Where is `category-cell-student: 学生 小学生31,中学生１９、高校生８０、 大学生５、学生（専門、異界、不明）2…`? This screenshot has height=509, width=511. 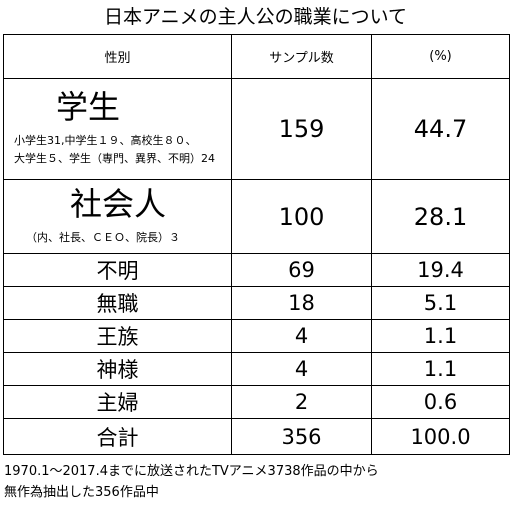 category-cell-student: 学生 小学生31,中学生１９、高校生８０、 大学生５、学生（専門、異界、不明）2… is located at coordinates (117, 129).